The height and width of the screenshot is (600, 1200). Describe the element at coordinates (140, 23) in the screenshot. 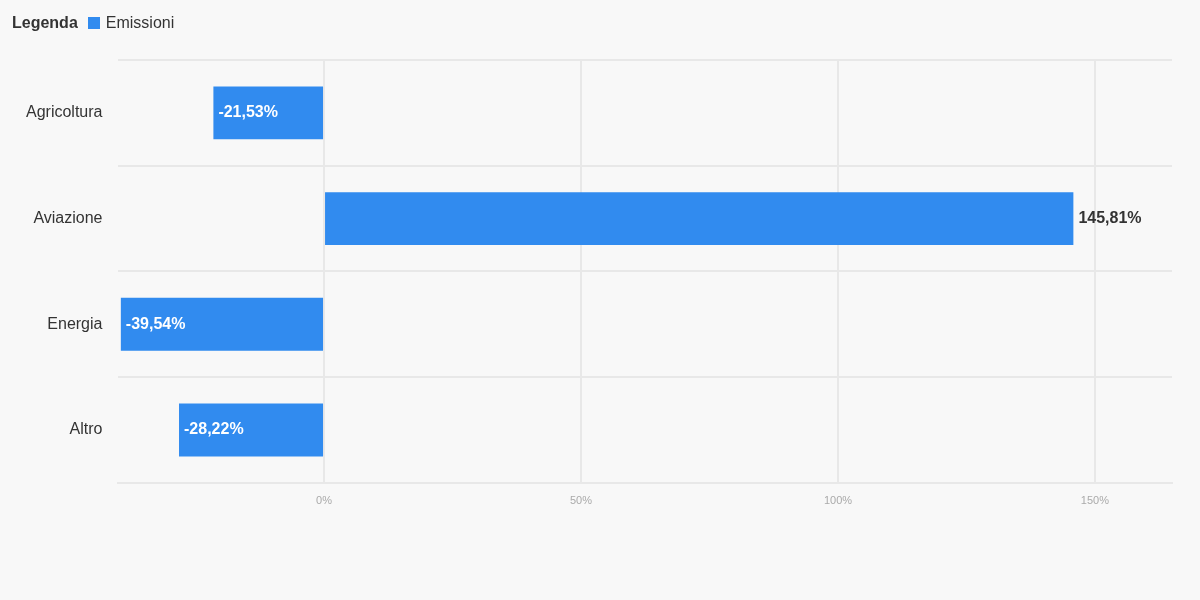

I see `legend-label: Emissioni` at that location.